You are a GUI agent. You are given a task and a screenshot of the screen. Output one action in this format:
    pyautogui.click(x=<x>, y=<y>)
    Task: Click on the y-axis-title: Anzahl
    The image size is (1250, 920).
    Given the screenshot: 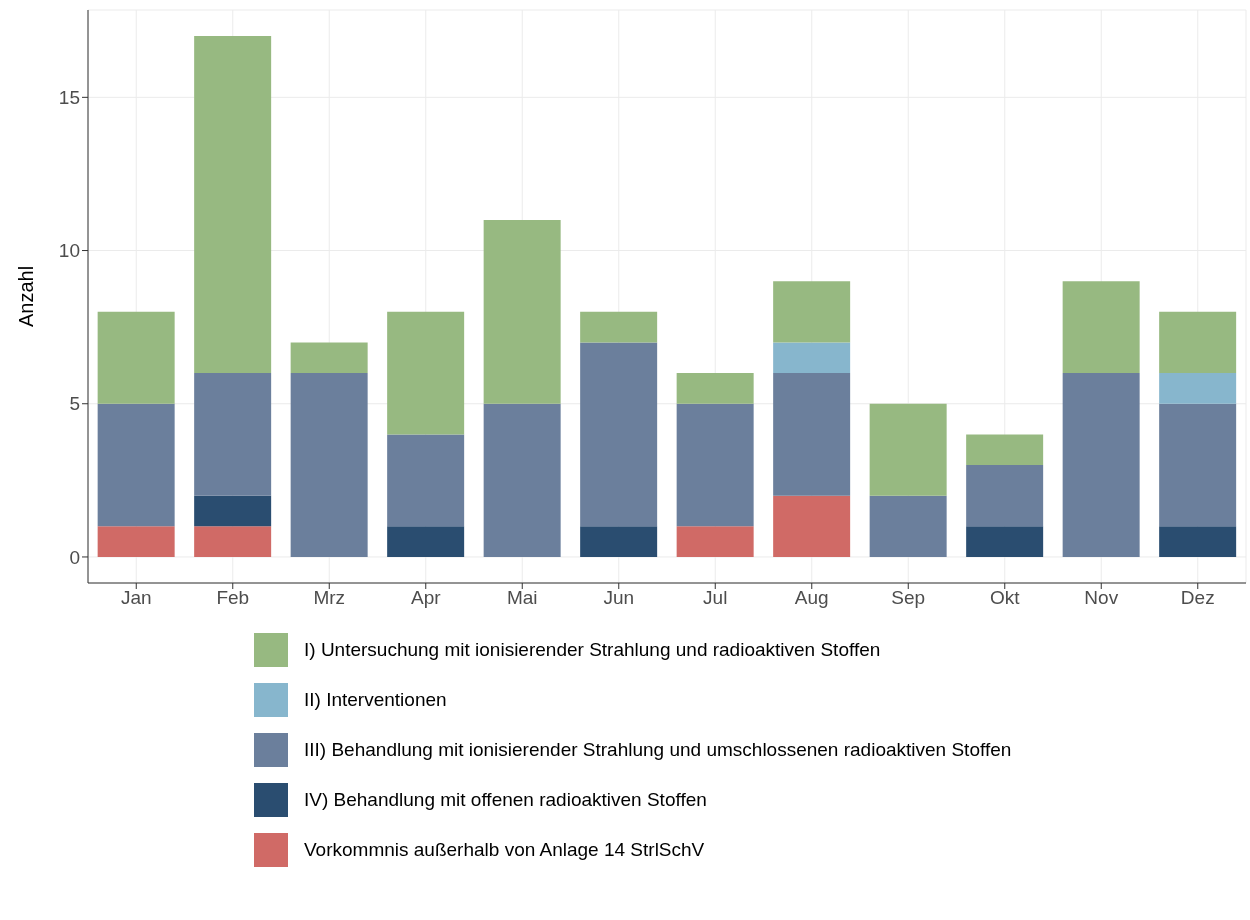 What is the action you would take?
    pyautogui.click(x=26, y=296)
    